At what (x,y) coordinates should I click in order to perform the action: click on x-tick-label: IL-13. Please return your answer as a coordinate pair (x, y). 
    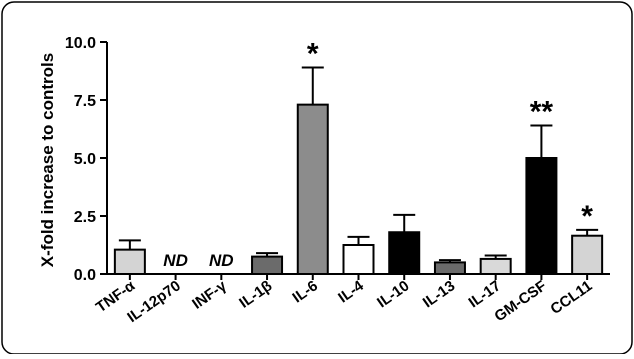
    Looking at the image, I should click on (439, 294).